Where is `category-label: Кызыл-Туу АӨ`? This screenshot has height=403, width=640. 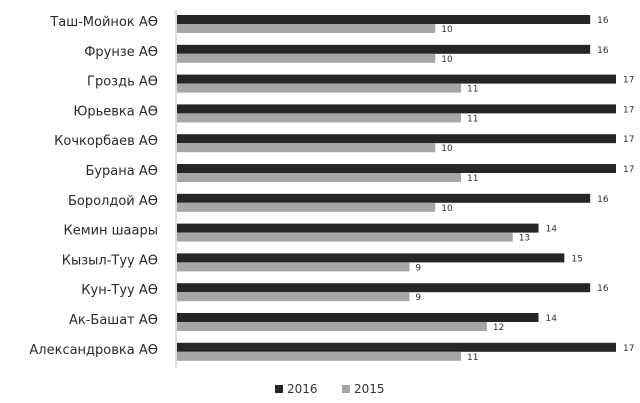 category-label: Кызыл-Туу АӨ is located at coordinates (110, 260).